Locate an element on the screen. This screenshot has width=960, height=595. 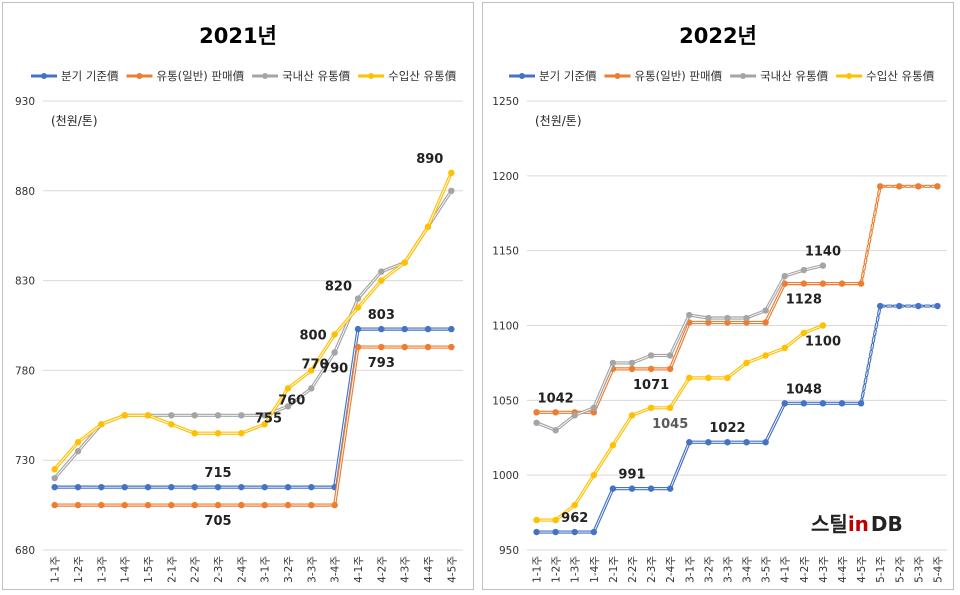
data-label: 705 is located at coordinates (217, 521).